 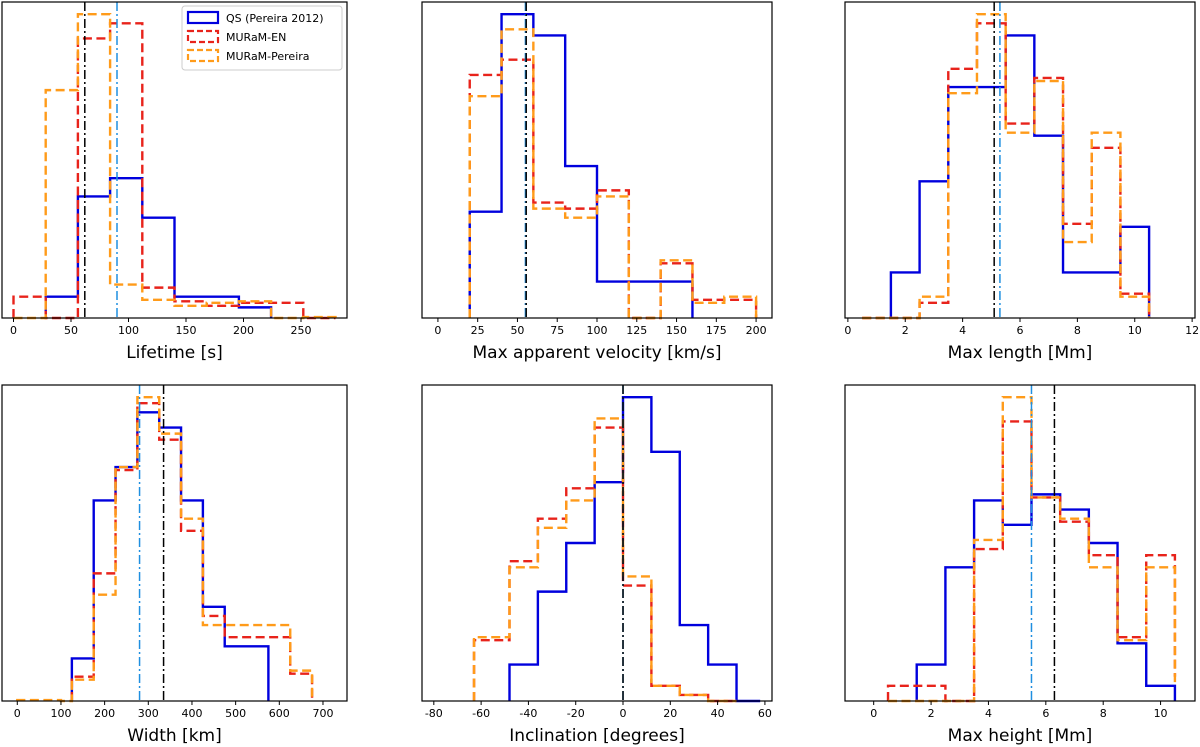 I want to click on x-axis-label-panel-2: Max apparent velocity [km/s], so click(x=597, y=353).